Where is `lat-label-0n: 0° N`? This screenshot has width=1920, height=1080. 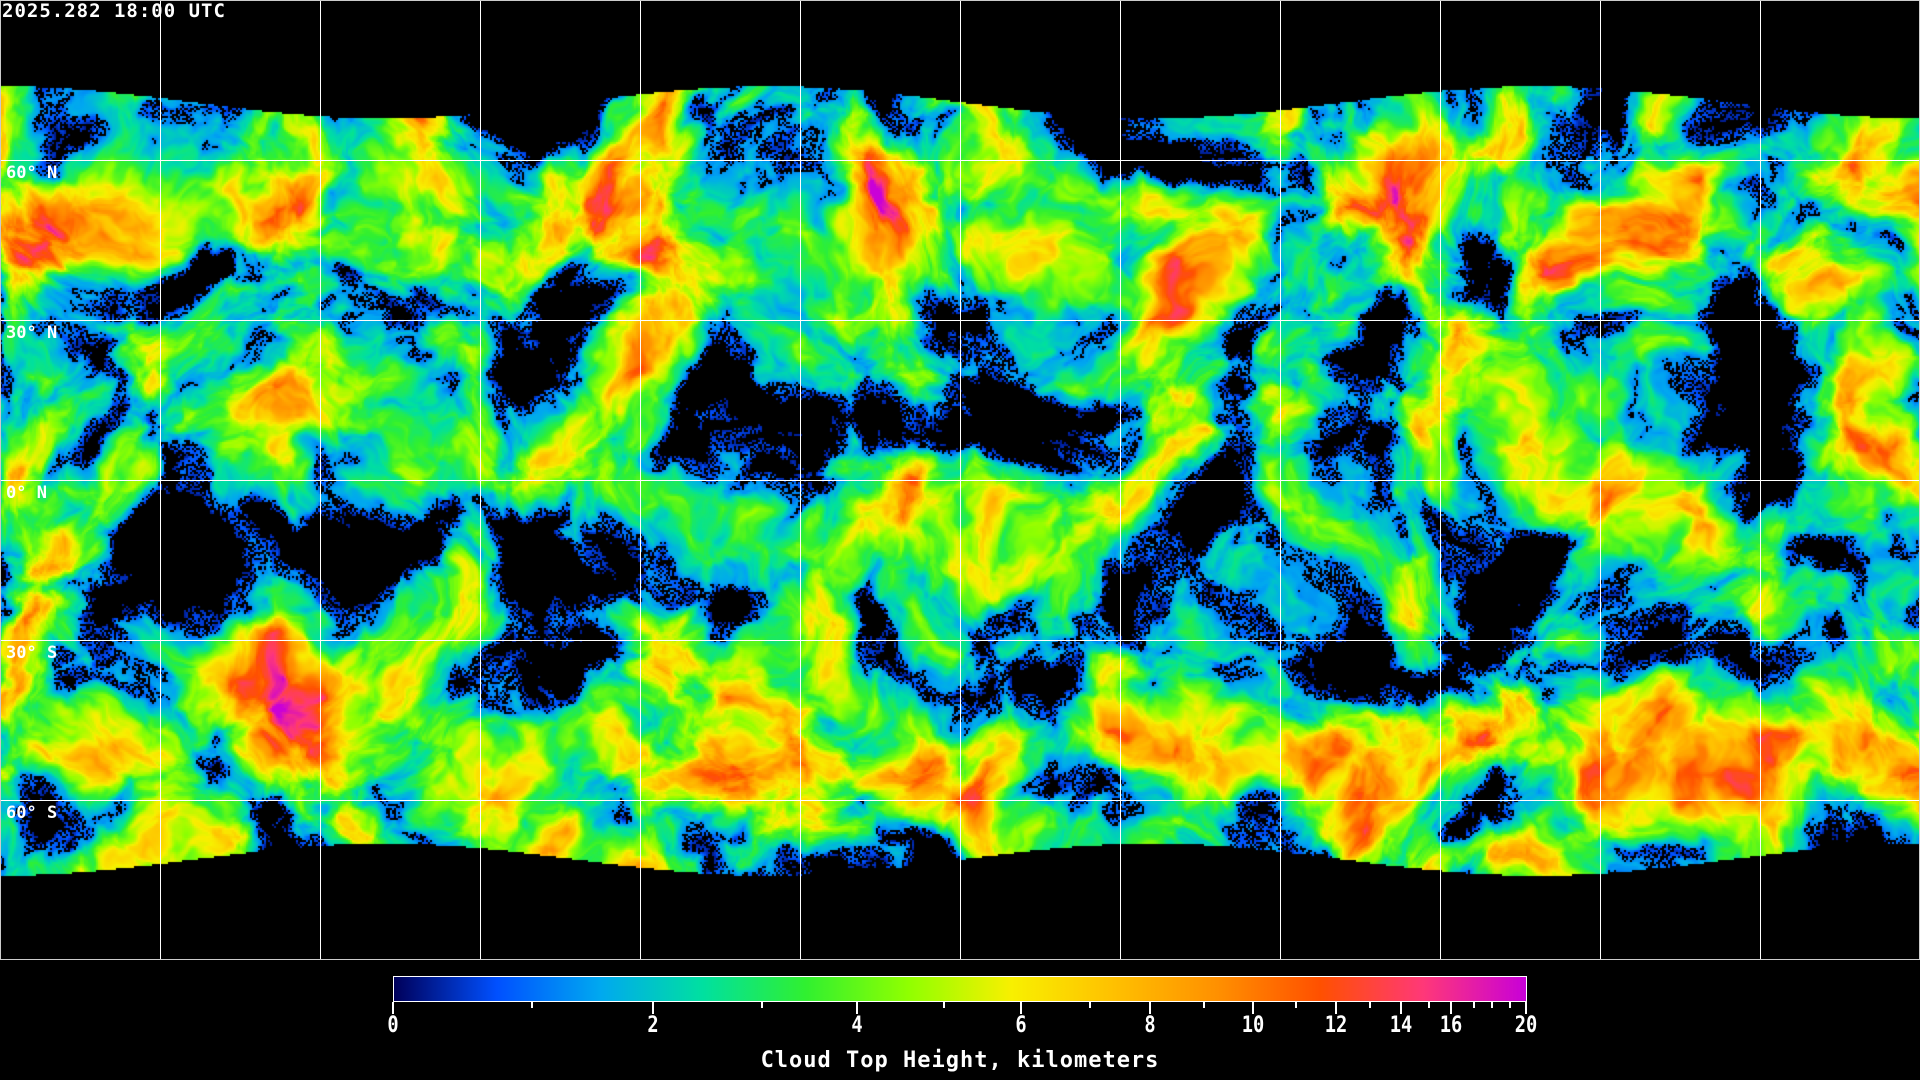 lat-label-0n: 0° N is located at coordinates (26, 493).